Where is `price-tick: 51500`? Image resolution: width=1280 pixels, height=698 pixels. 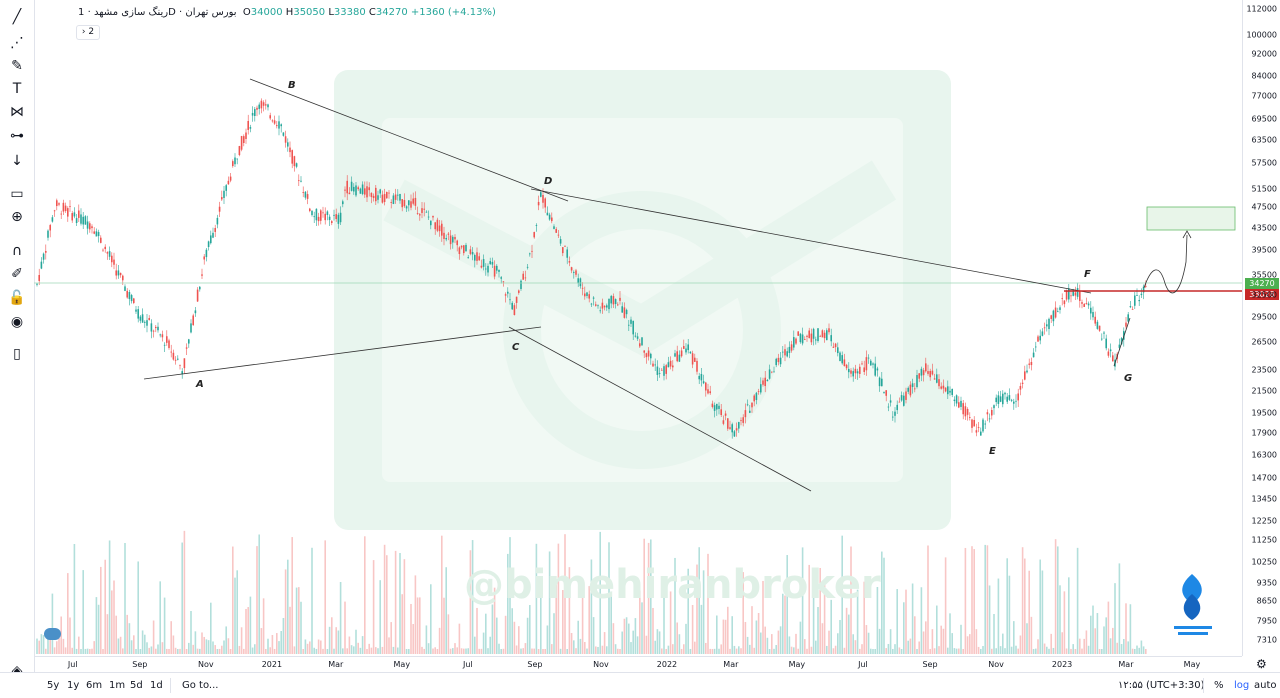 price-tick: 51500 is located at coordinates (1264, 189).